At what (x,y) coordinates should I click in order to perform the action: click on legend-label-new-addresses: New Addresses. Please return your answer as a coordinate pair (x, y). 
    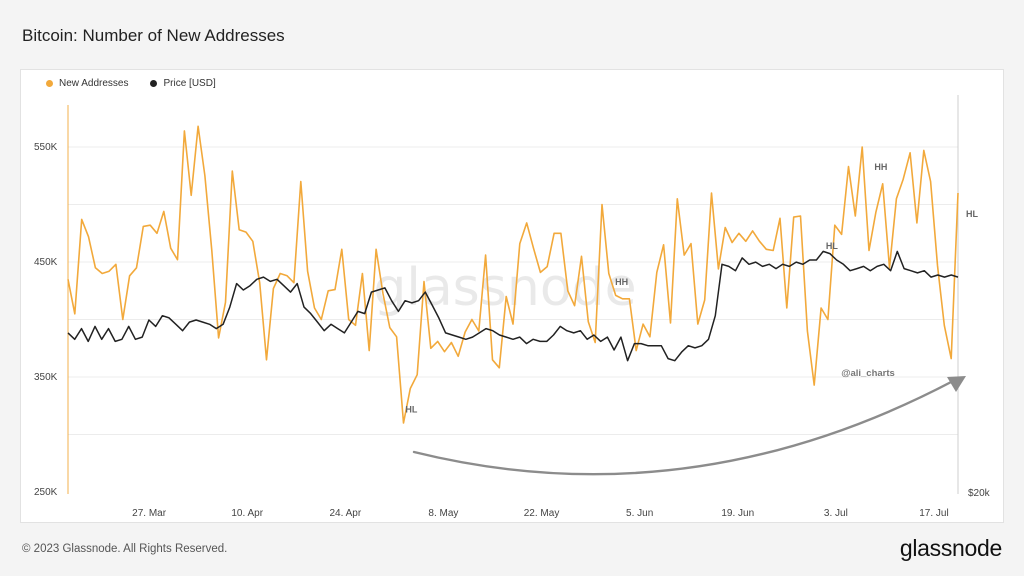
    Looking at the image, I should click on (94, 83).